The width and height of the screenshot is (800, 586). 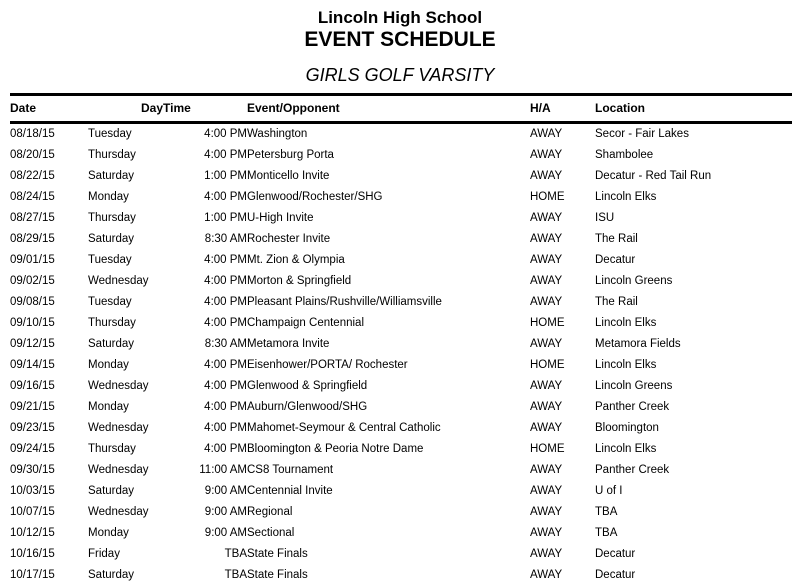 What do you see at coordinates (627, 428) in the screenshot?
I see `cell-location: Bloomington` at bounding box center [627, 428].